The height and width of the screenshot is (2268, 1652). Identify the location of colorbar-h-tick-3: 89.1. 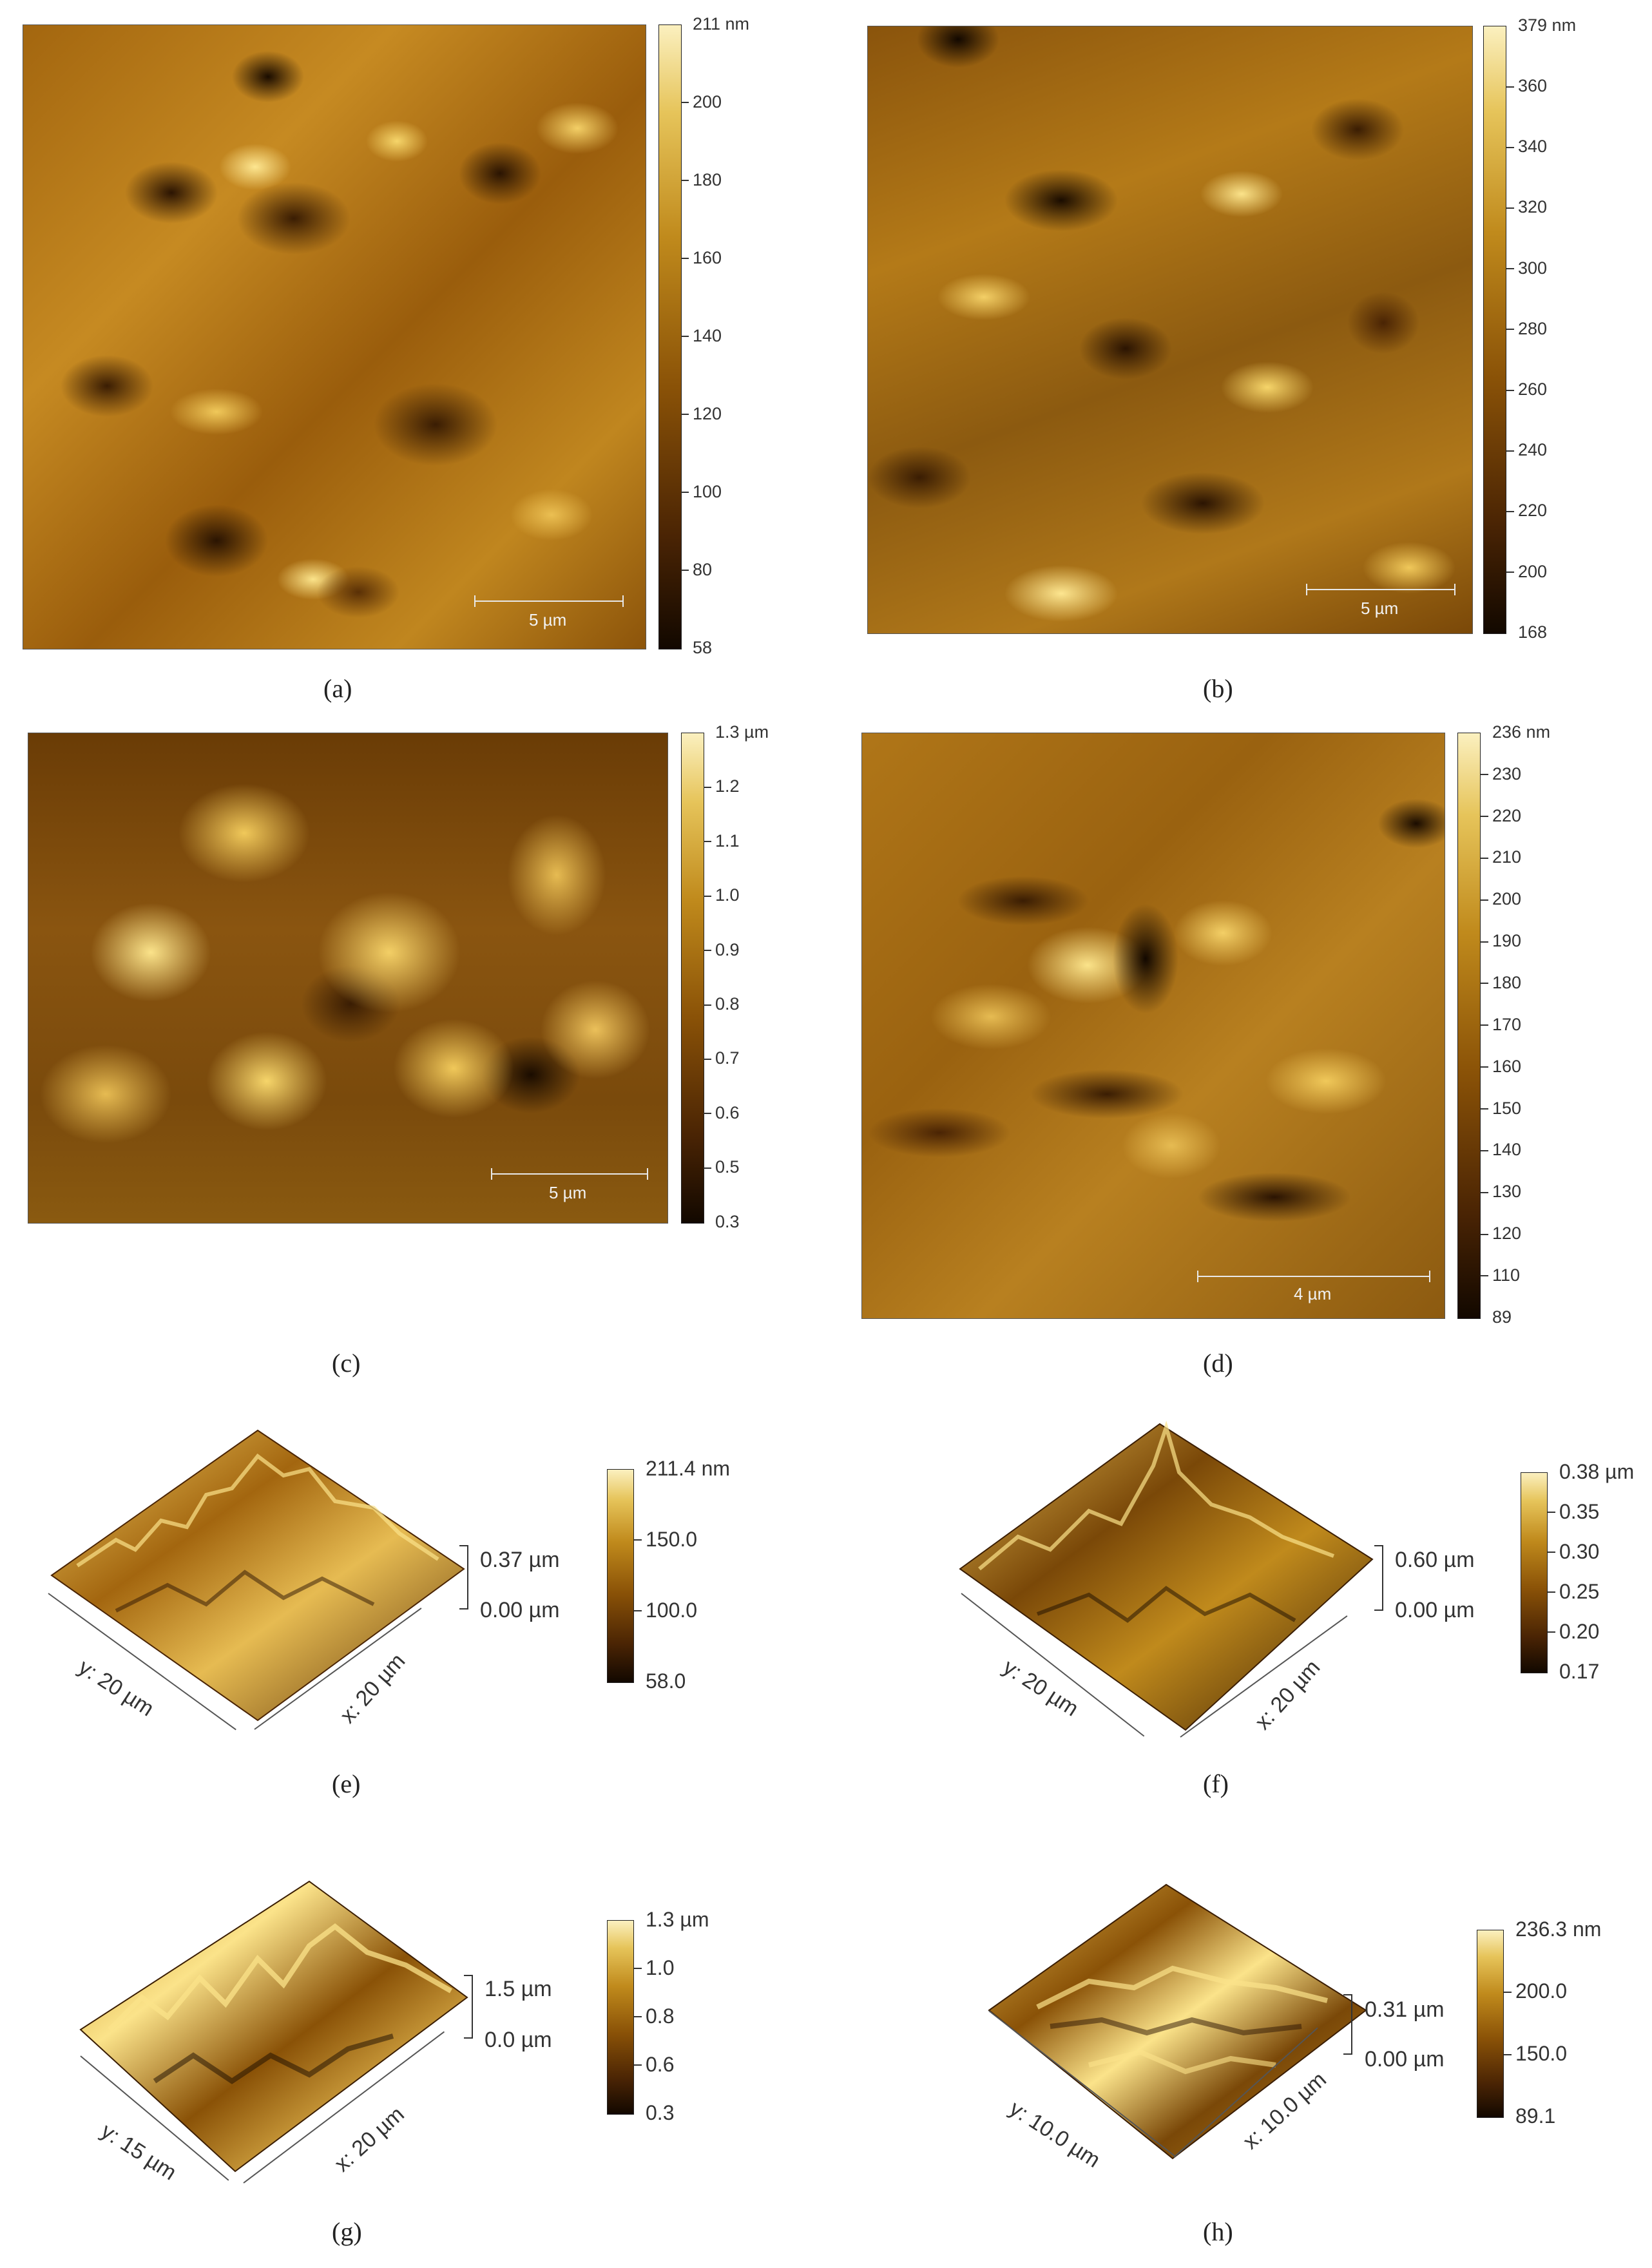
(1535, 2116).